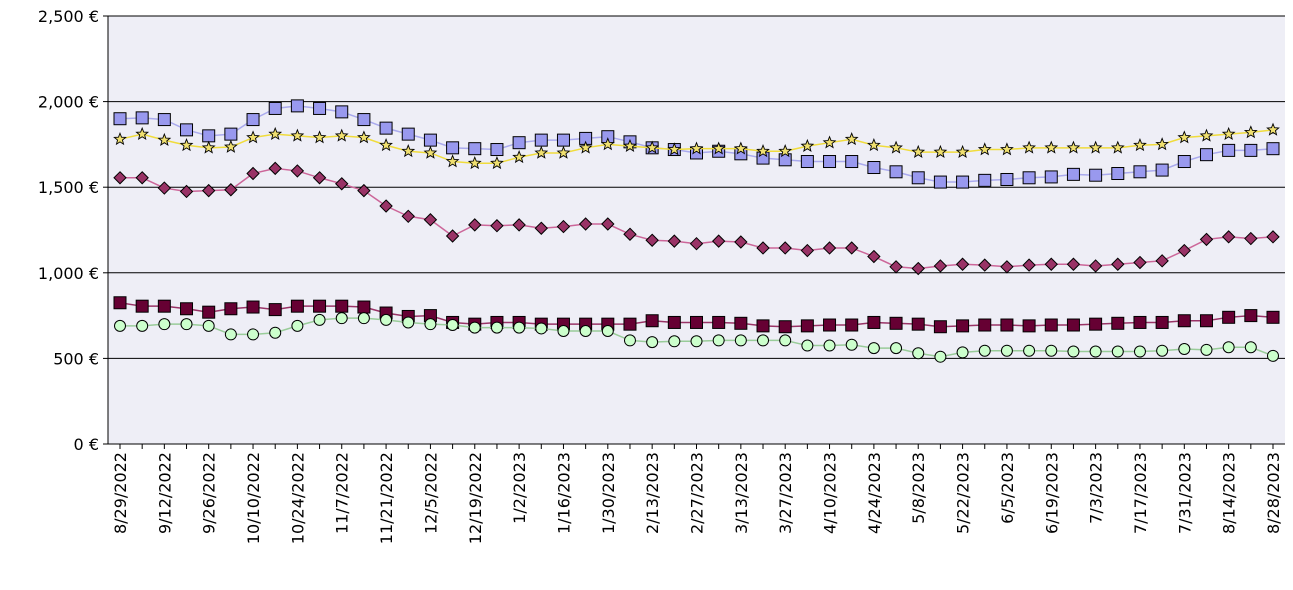 This screenshot has height=590, width=1293. I want to click on x-tick-label: 7/17/2023, so click(1140, 493).